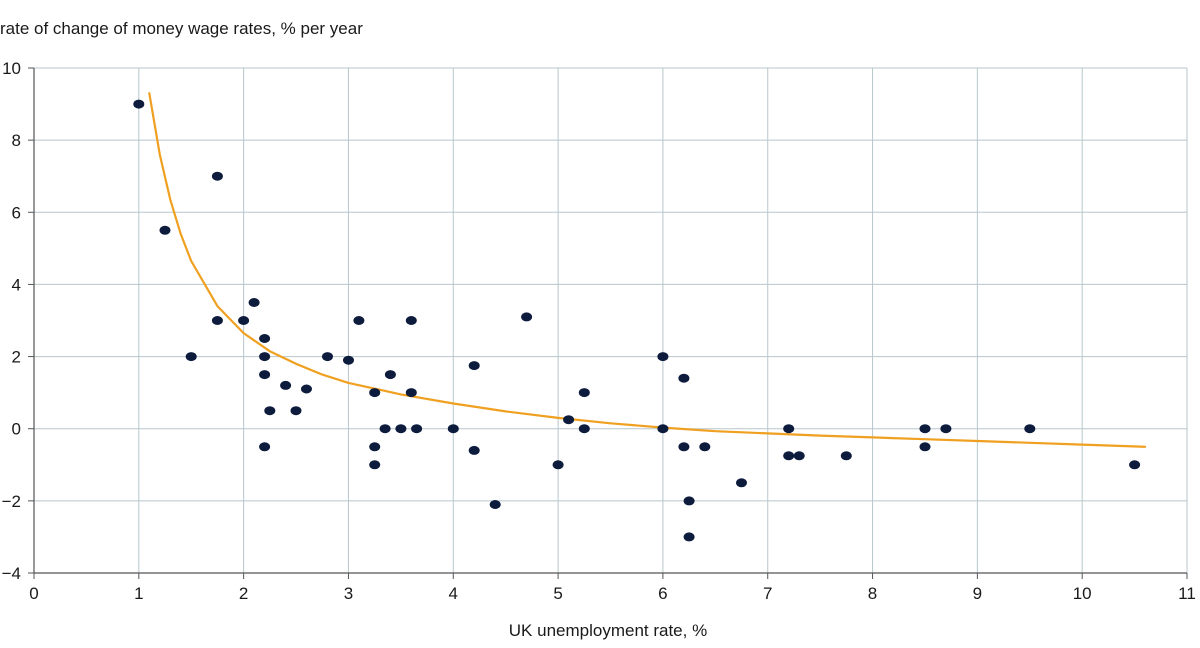 The image size is (1200, 648). I want to click on y-tick-label: 0, so click(16, 429).